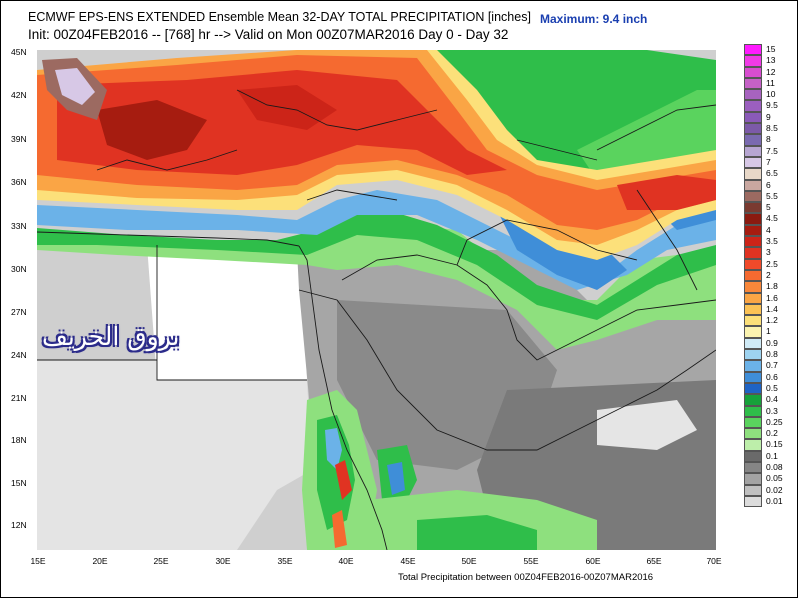  I want to click on legend-label: 12, so click(771, 71).